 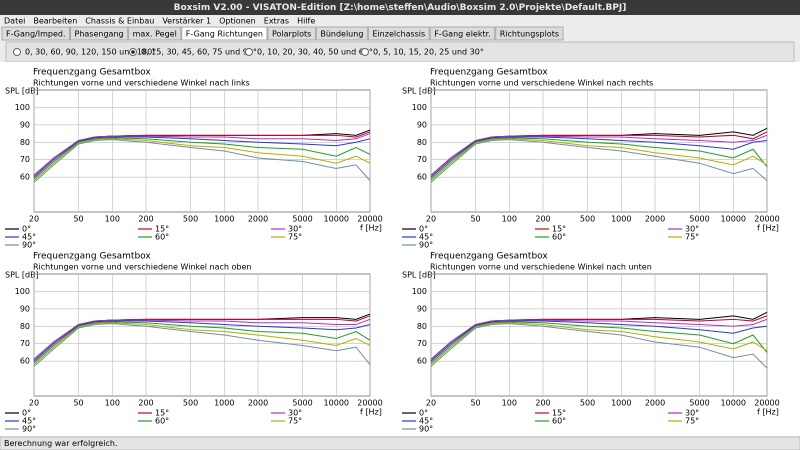 I want to click on radio-label: 0, 5, 10, 15, 20, 25 und 30°, so click(x=428, y=52).